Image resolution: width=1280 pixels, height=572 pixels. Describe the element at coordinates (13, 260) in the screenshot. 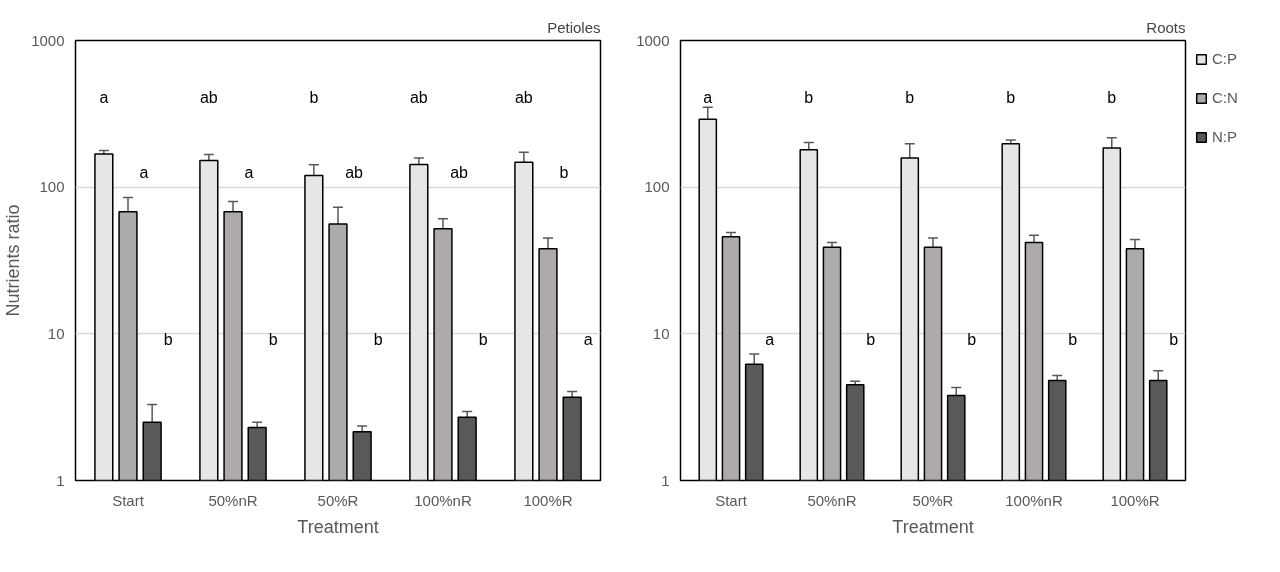

I see `y-axis-title: Nutrients ratio` at that location.